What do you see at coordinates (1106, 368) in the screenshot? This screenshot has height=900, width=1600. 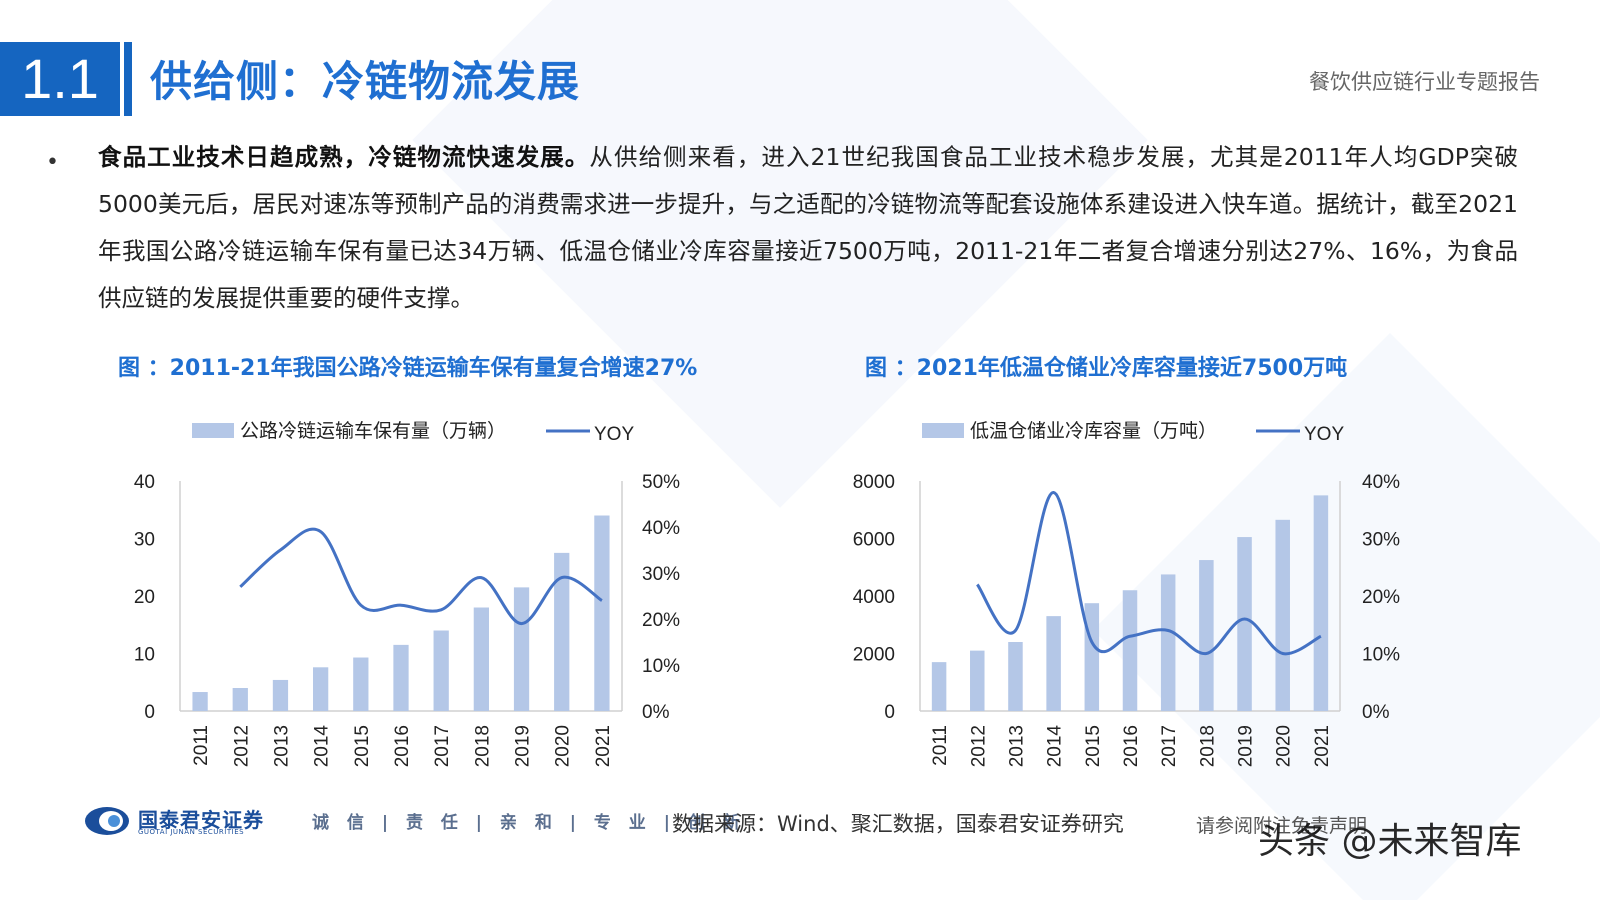 I see `figure-2-title: 图 ：2021年低温仓储业冷库容量接近7500万吨` at bounding box center [1106, 368].